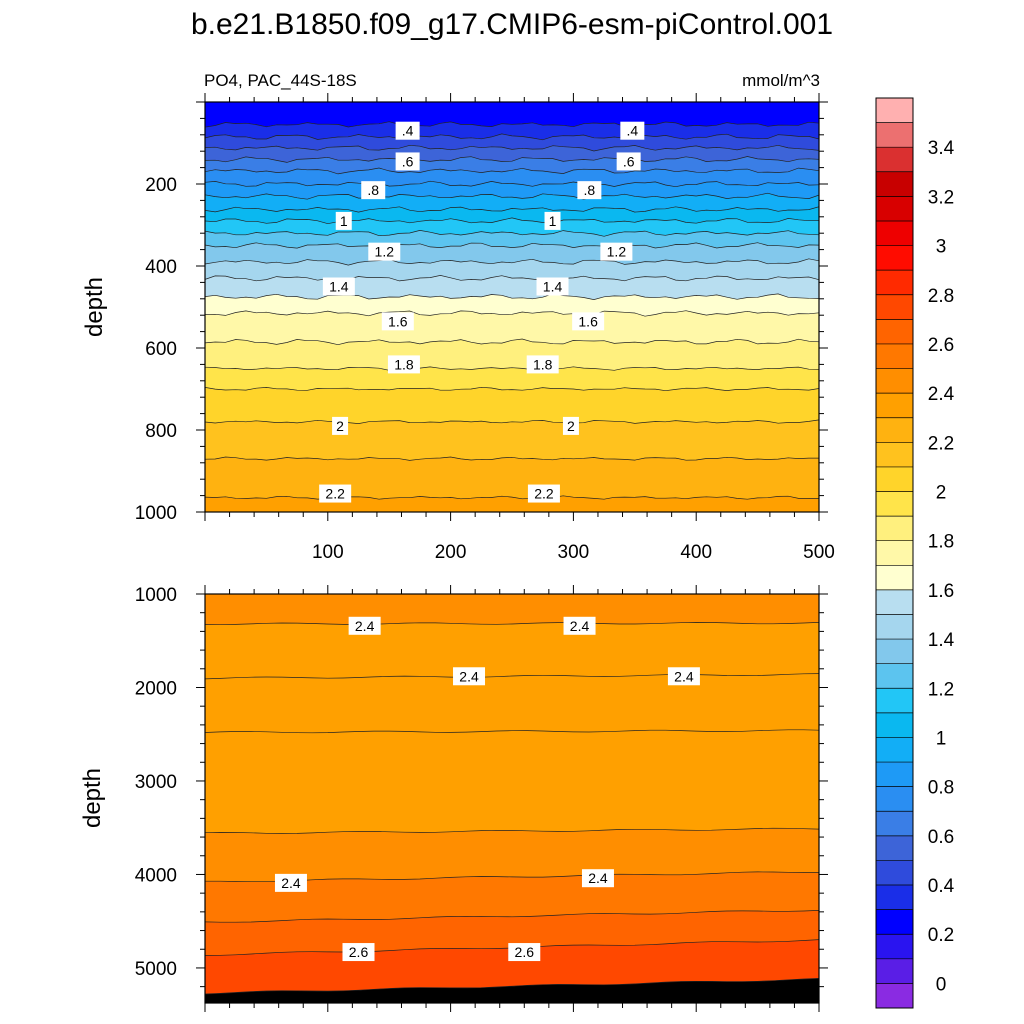 This screenshot has height=1024, width=1024. I want to click on contour-label: 1.2, so click(385, 252).